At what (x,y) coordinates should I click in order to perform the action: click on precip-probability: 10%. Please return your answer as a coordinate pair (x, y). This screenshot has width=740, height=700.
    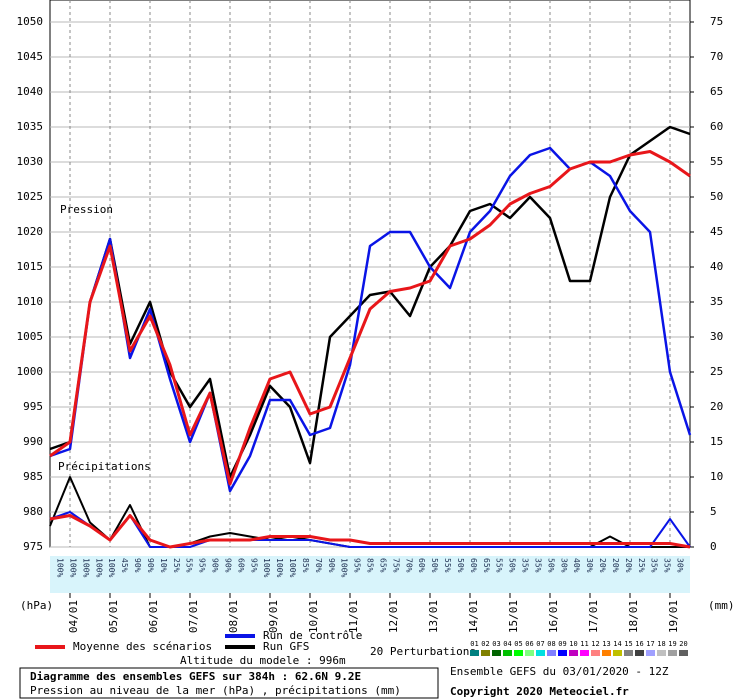
    Looking at the image, I should click on (163, 565).